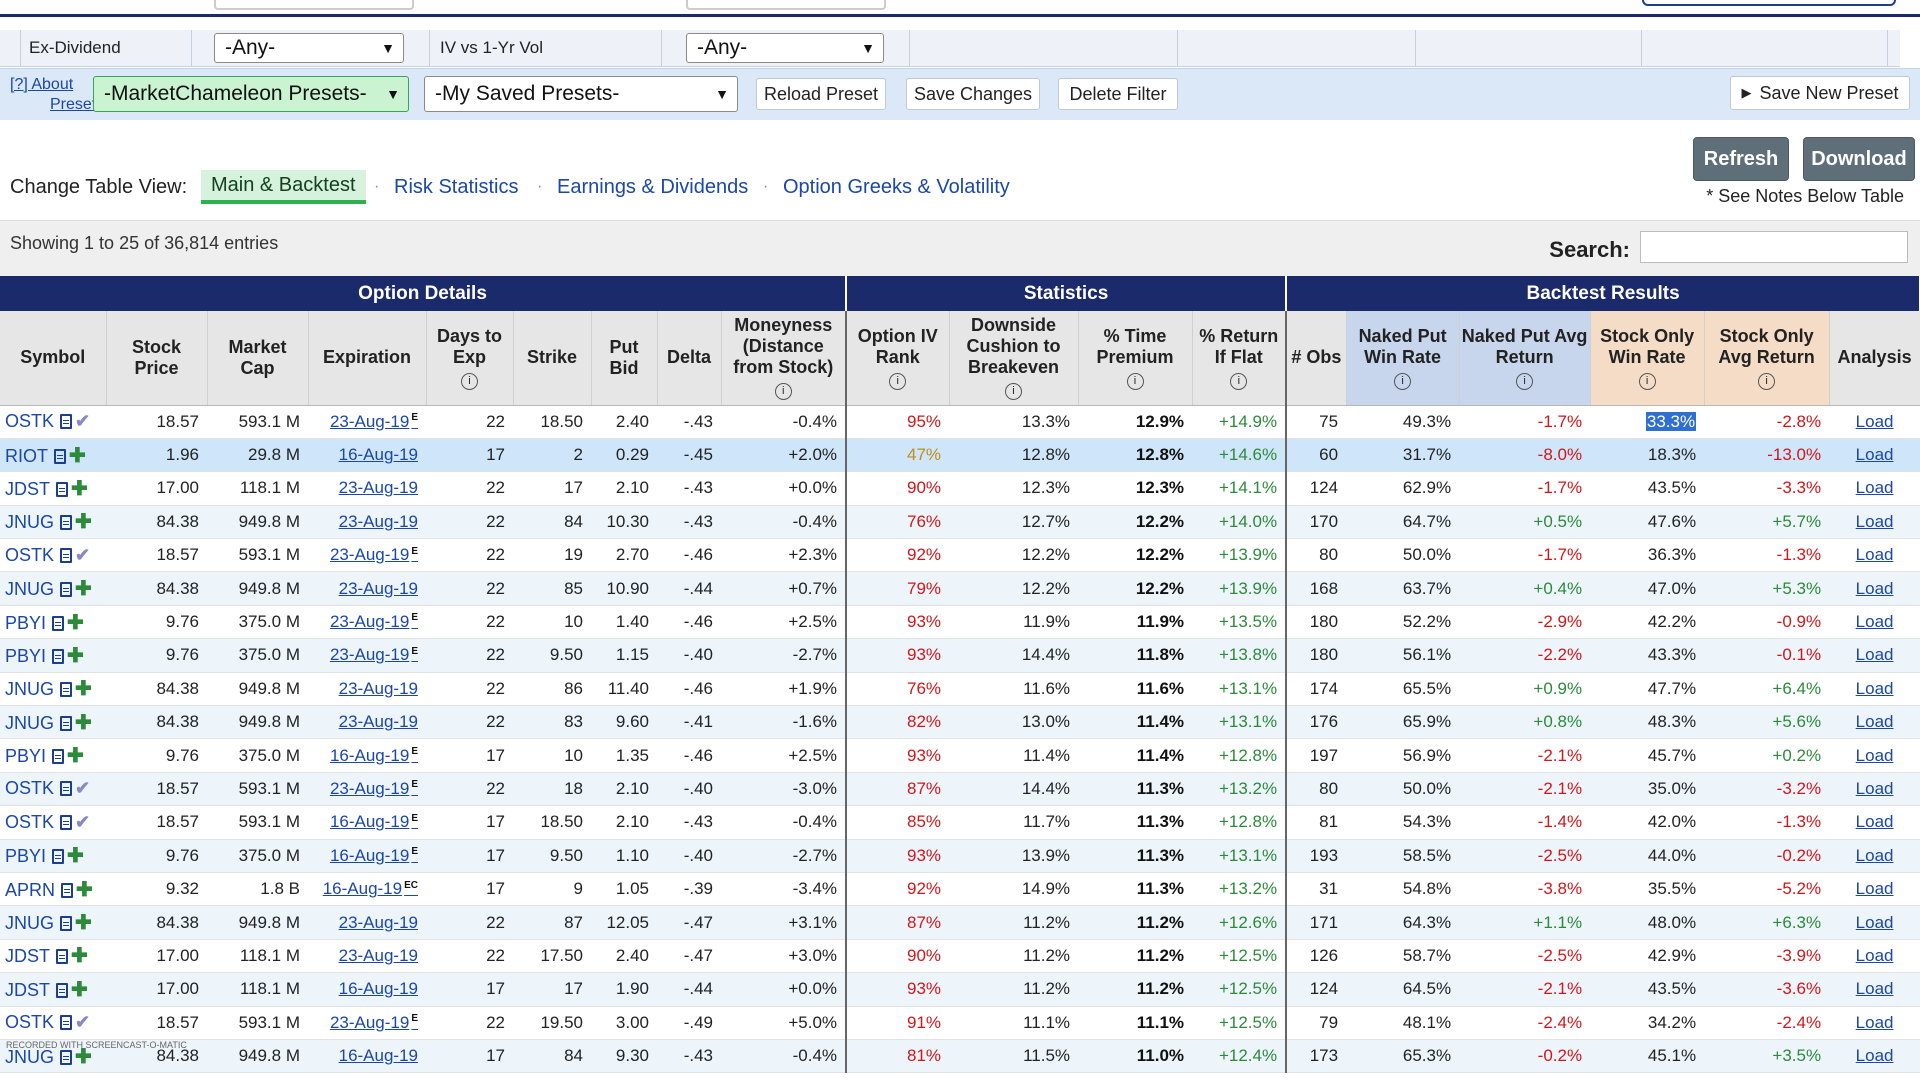 This screenshot has height=1080, width=1920. I want to click on mc-presets-select: -MarketChameleon Presets- ▼, so click(251, 94).